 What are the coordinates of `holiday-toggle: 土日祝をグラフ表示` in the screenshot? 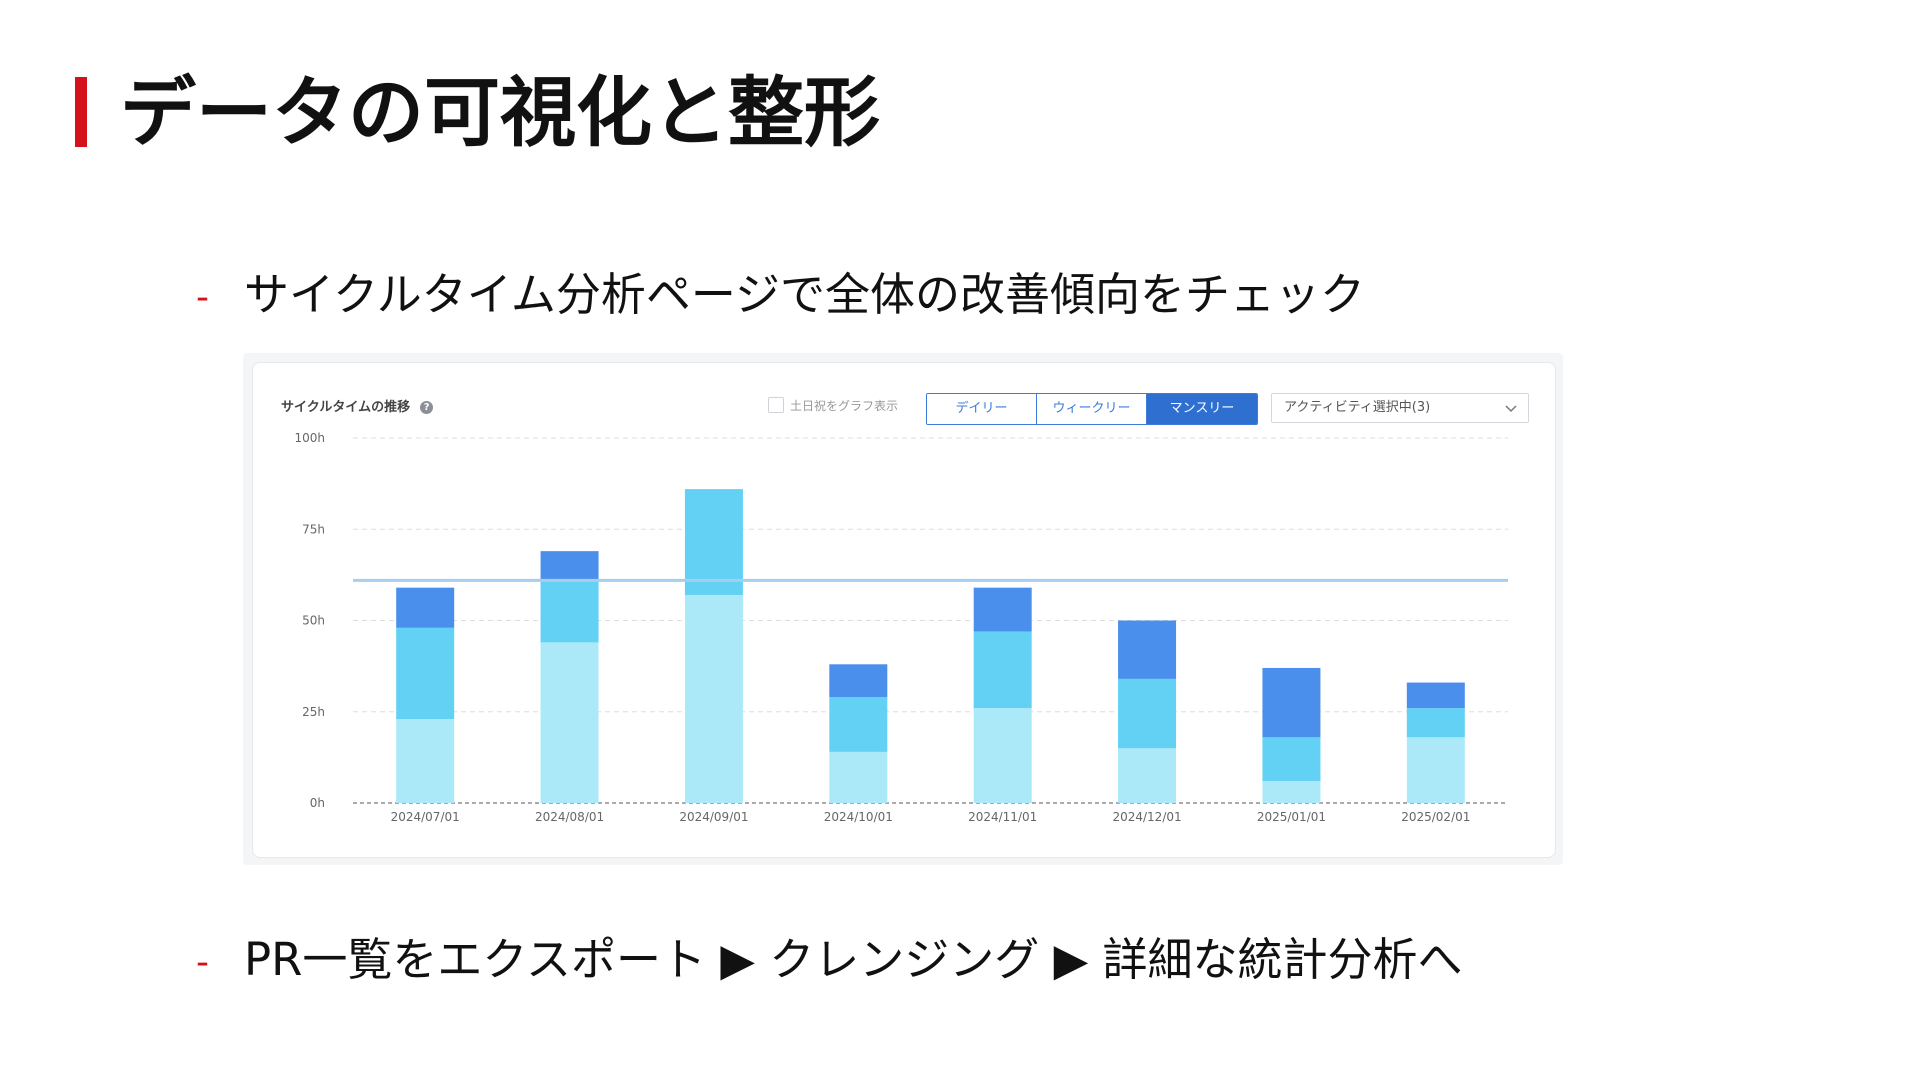 It's located at (833, 405).